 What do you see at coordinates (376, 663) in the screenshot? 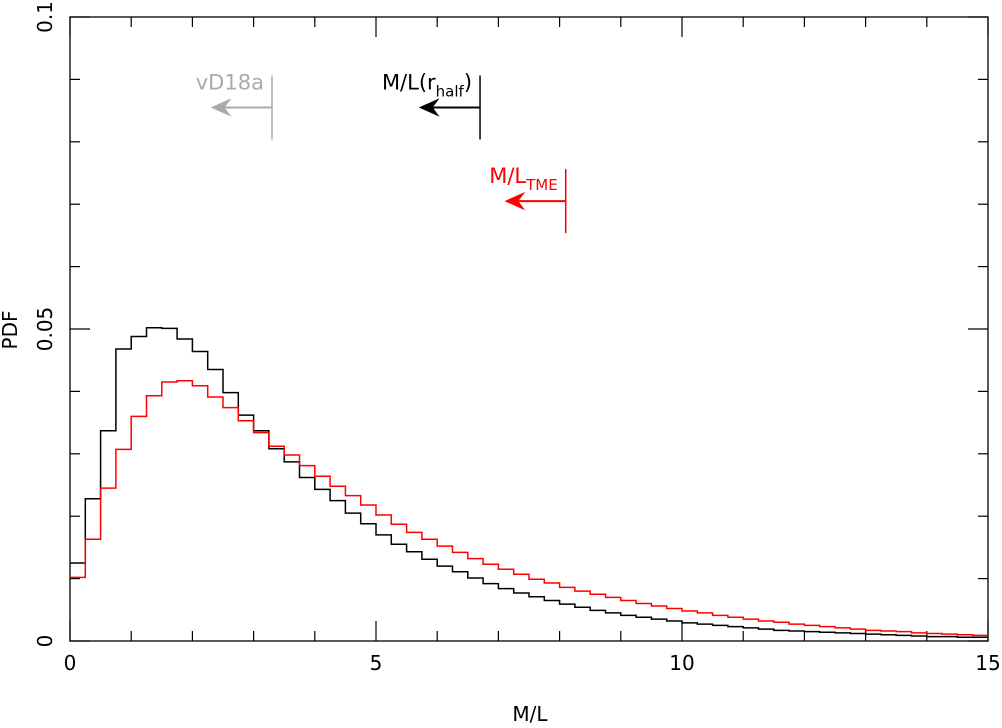
I see `x-tick-label: 5` at bounding box center [376, 663].